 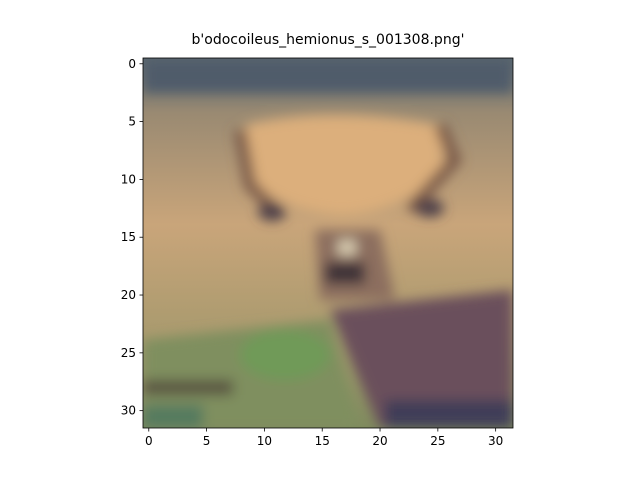 I want to click on x-tick-label: 30, so click(x=495, y=441).